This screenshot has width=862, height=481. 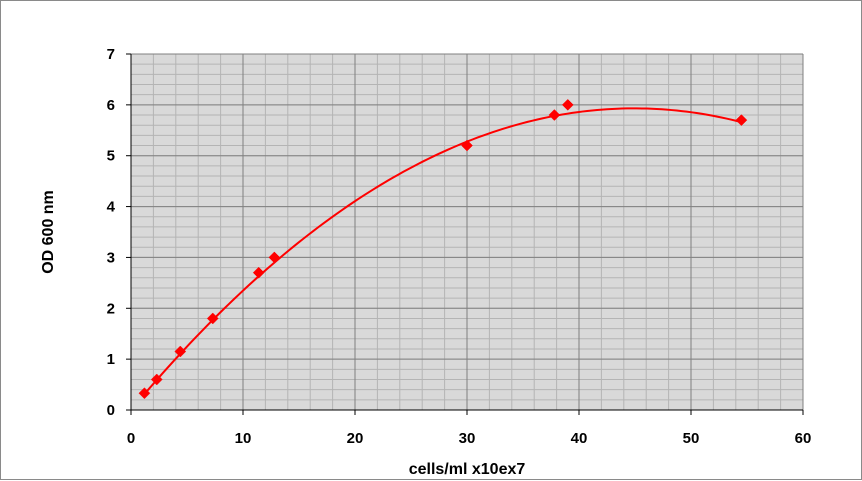 I want to click on x-axis-title: cells/ml x10ex7, so click(x=467, y=469).